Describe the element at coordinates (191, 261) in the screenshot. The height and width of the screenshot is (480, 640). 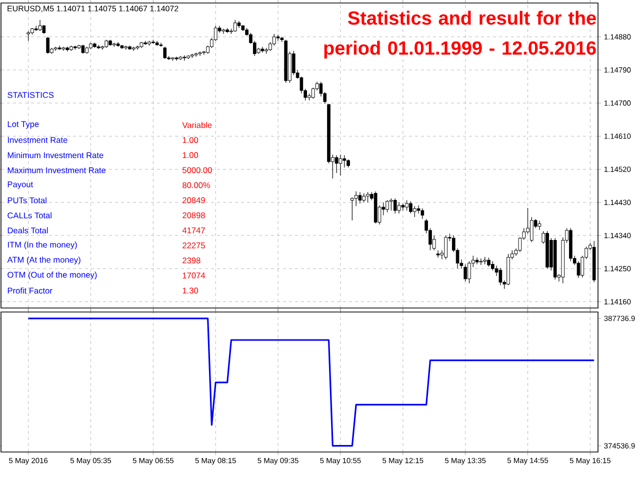
I see `annotation: 2398` at that location.